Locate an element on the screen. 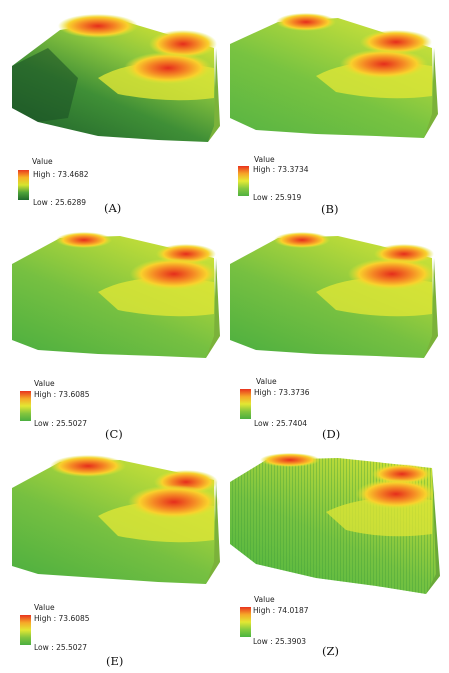 The image size is (449, 673). legend: Value High : 74.0187 Low : 25.3903 is located at coordinates (296, 626).